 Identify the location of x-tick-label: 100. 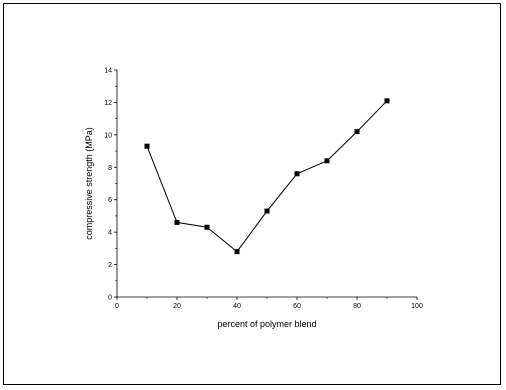
(417, 306).